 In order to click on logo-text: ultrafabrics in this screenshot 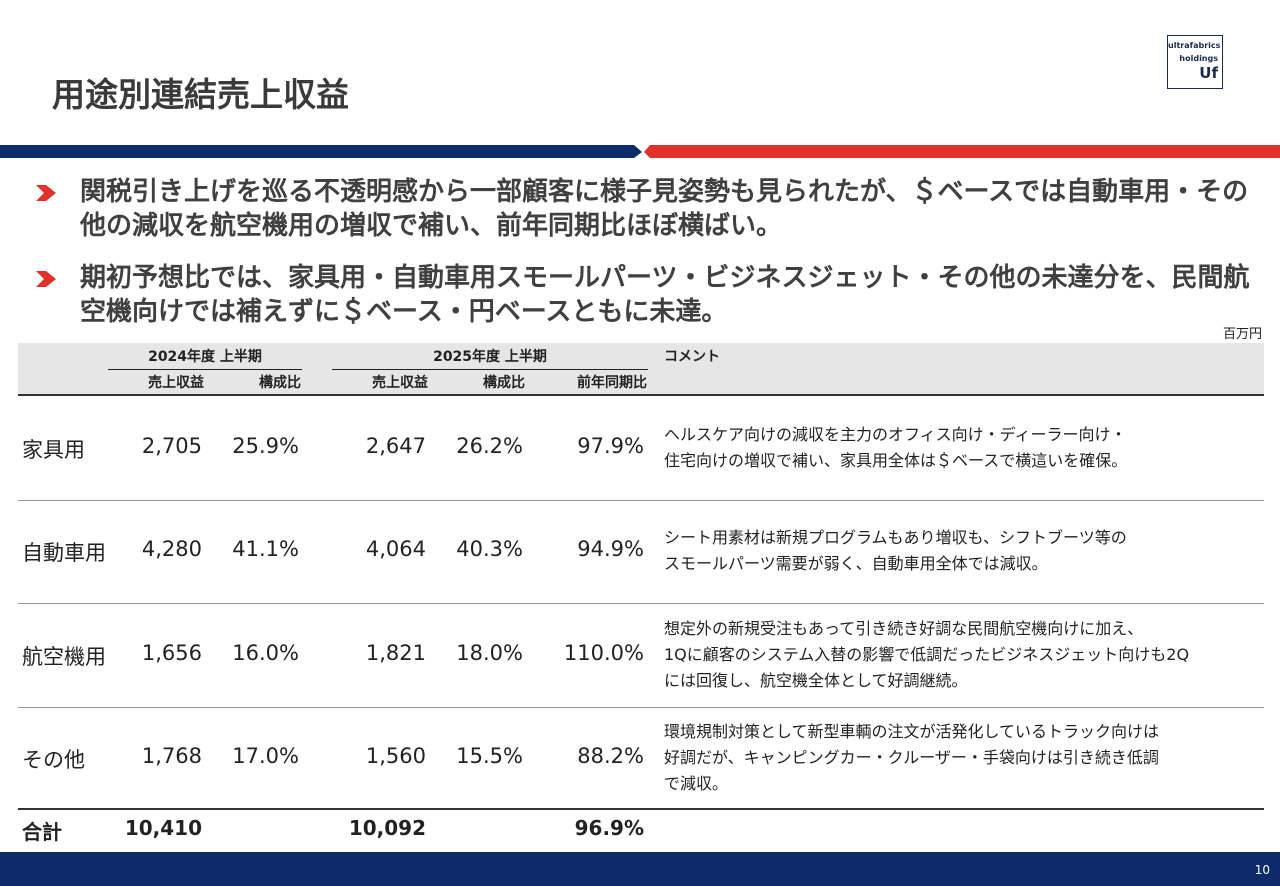, I will do `click(1194, 45)`.